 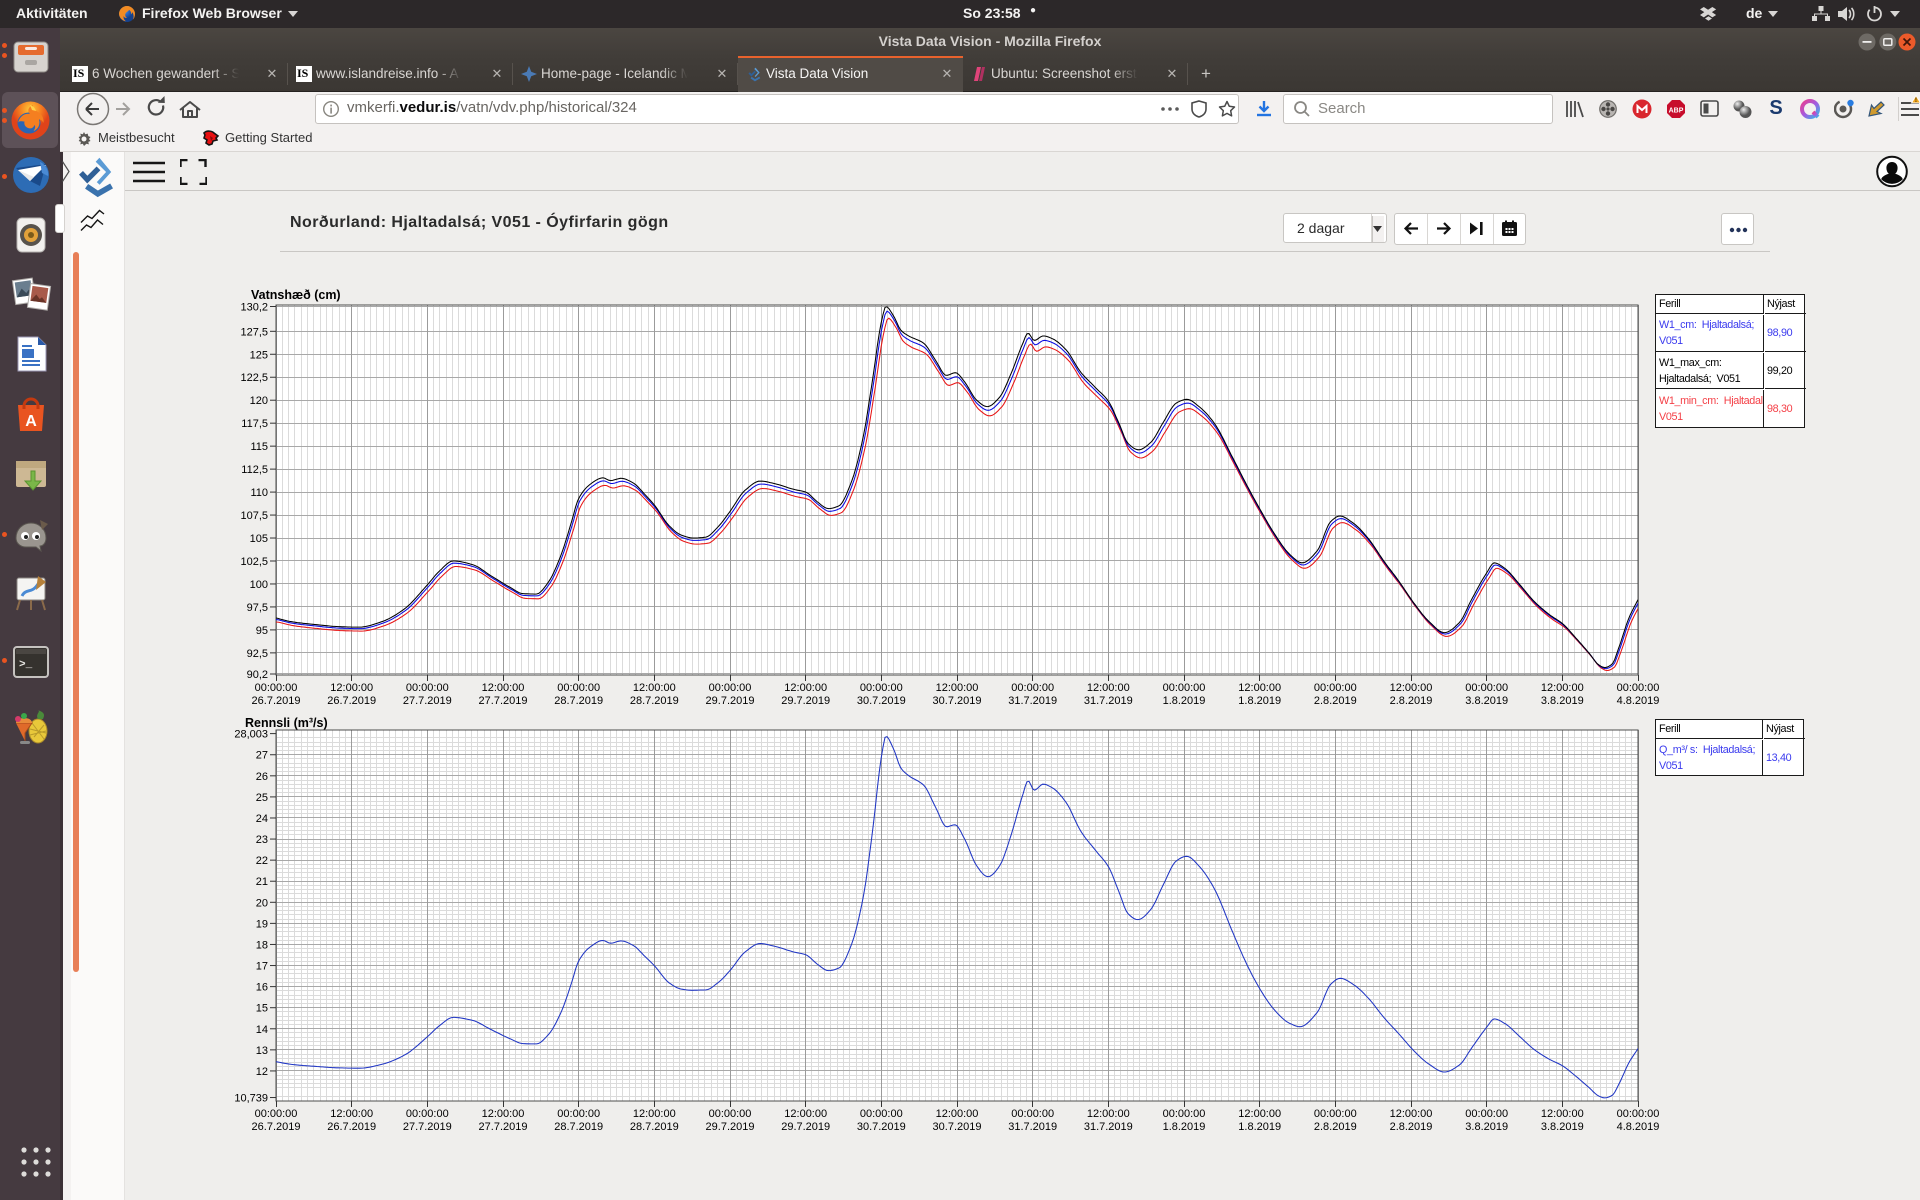 What do you see at coordinates (262, 903) in the screenshot?
I see `svg-text: 20` at bounding box center [262, 903].